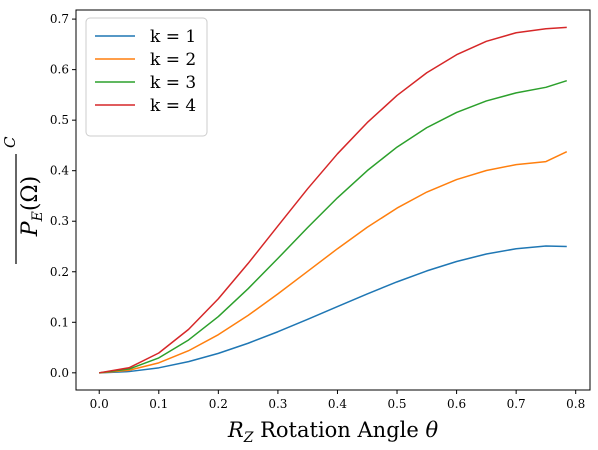  I want to click on legend: k = 1 k = 2 k = 3 k = 4, so click(146, 77).